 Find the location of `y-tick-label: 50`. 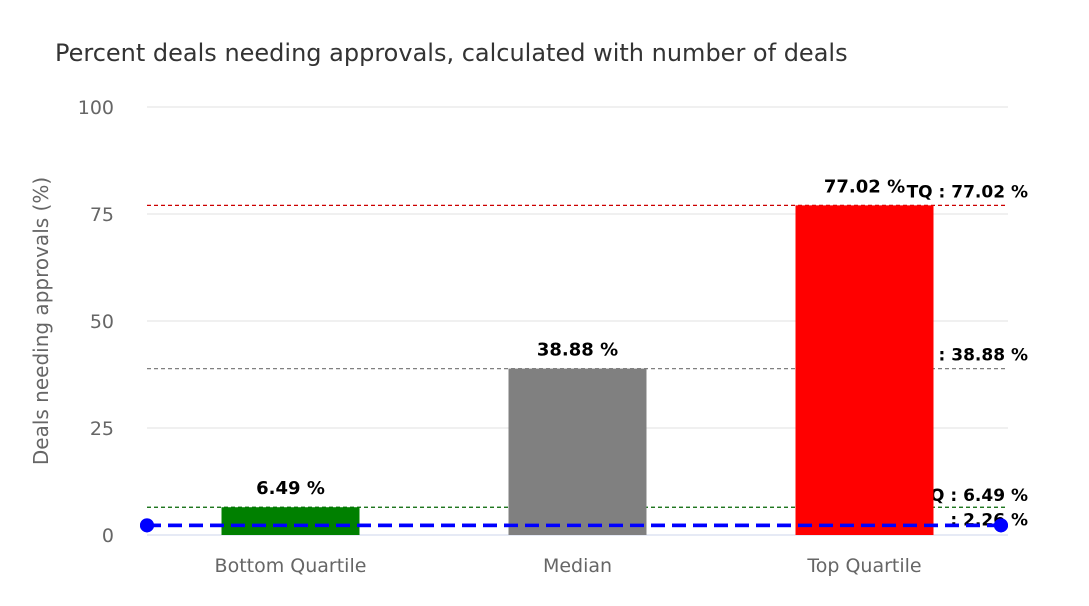

y-tick-label: 50 is located at coordinates (102, 322).